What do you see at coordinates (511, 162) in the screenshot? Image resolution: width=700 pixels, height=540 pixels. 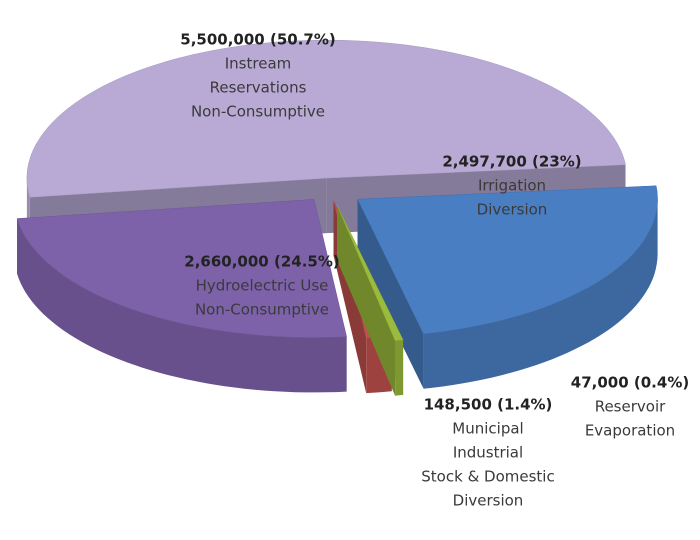 I see `value-label: 2,497,700 (23%)` at bounding box center [511, 162].